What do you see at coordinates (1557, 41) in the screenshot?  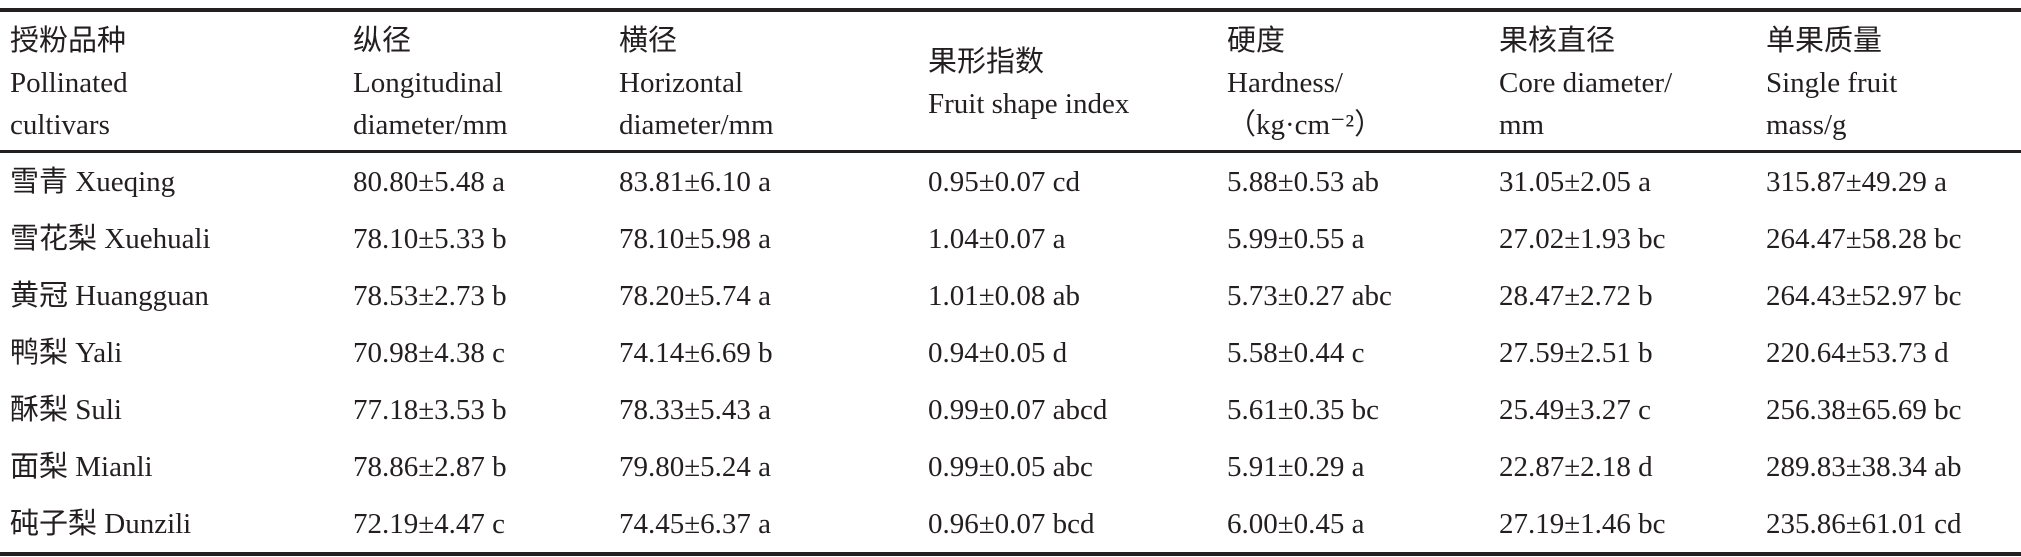 I see `header-core-diameter-zh: 果核直径` at bounding box center [1557, 41].